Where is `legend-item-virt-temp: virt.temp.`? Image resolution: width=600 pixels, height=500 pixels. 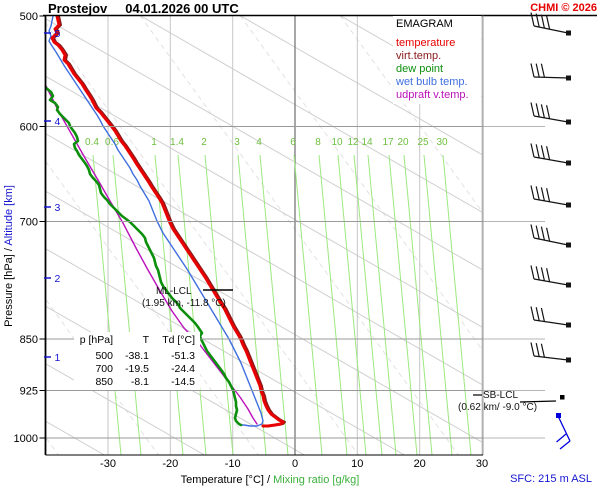 legend-item-virt-temp: virt.temp. is located at coordinates (419, 56).